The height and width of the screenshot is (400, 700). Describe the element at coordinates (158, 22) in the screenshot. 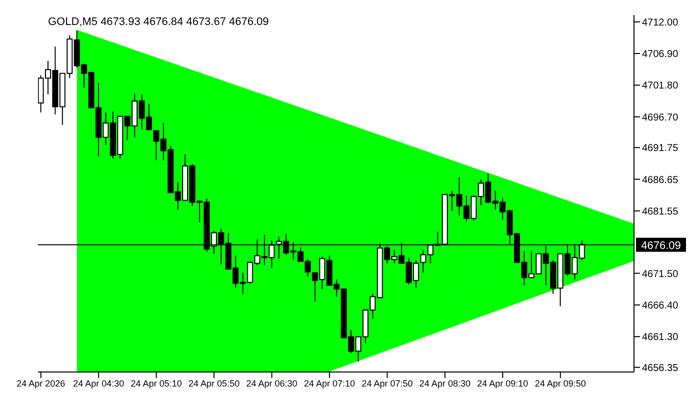

I see `chart-title: GOLD,M5 4673.93 4676.84 4673.67 4676.09` at that location.